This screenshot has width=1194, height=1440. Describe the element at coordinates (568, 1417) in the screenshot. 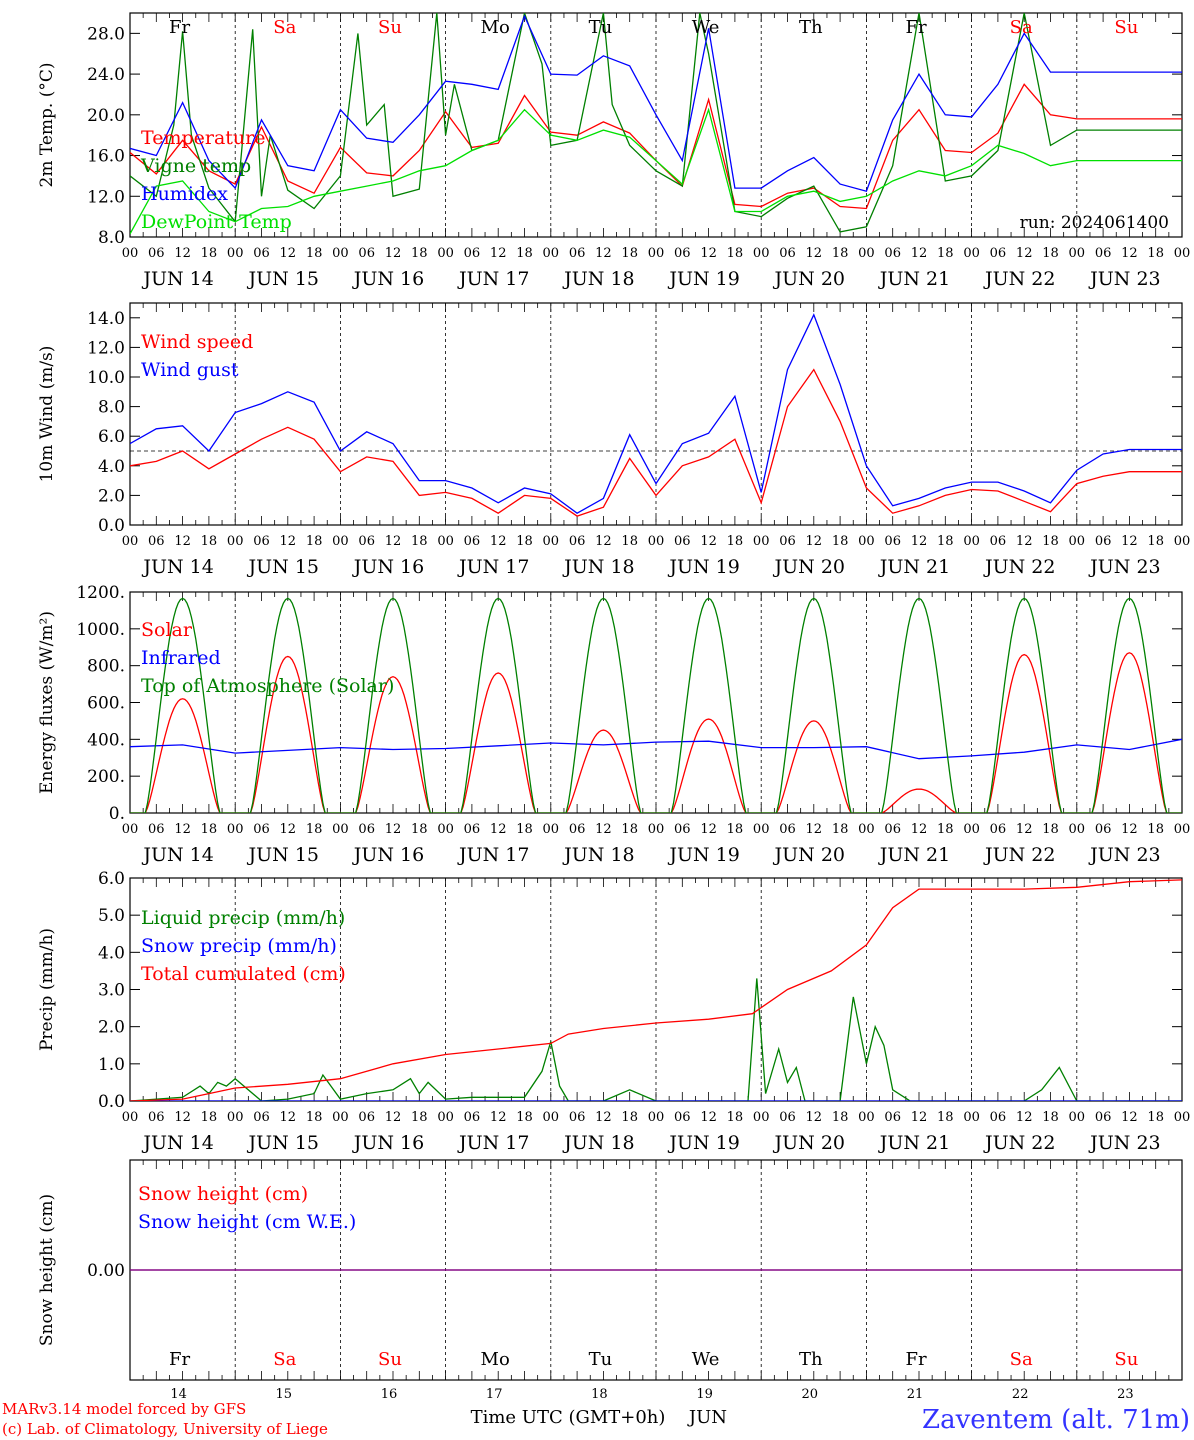

I see `footer-xlabel: Time UTC (GMT+0h)` at that location.